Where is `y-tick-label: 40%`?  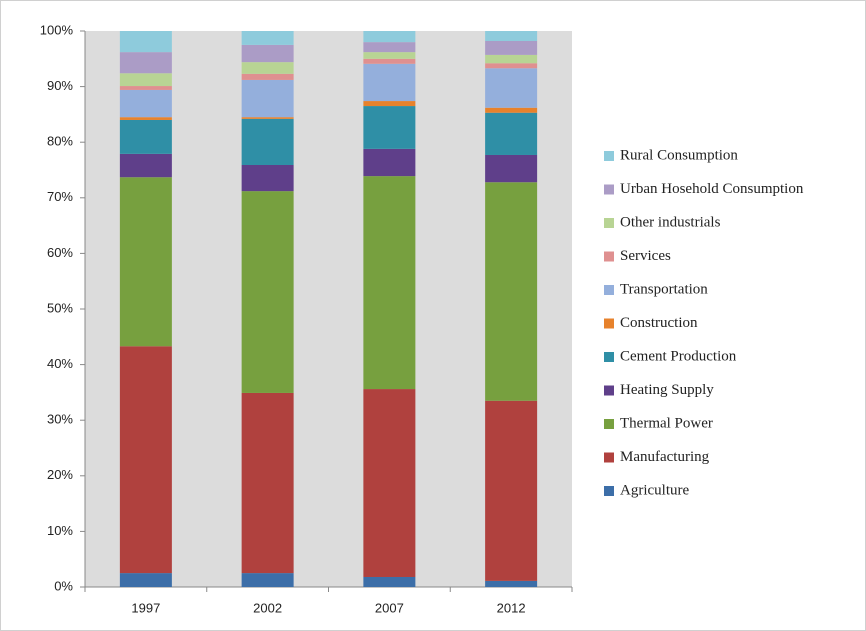
y-tick-label: 40% is located at coordinates (60, 363).